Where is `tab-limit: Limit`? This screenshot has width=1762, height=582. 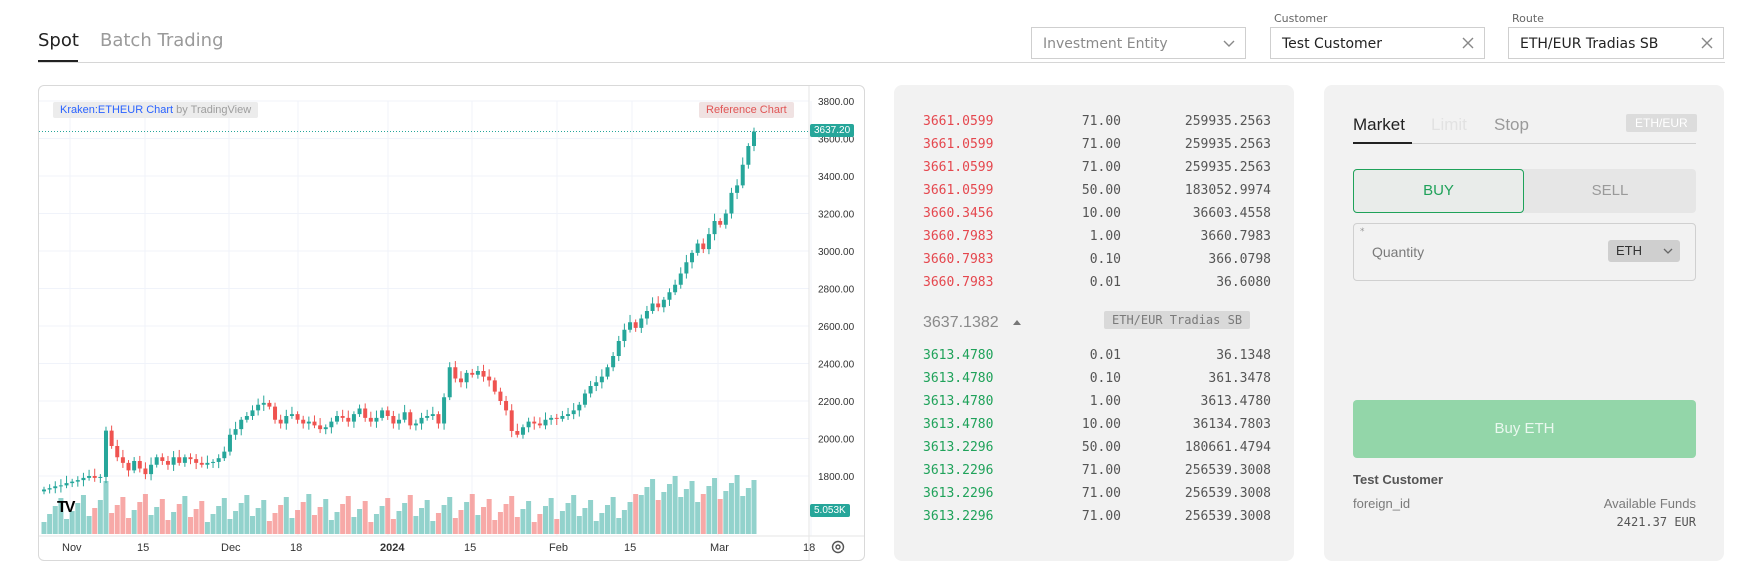
tab-limit: Limit is located at coordinates (1449, 124).